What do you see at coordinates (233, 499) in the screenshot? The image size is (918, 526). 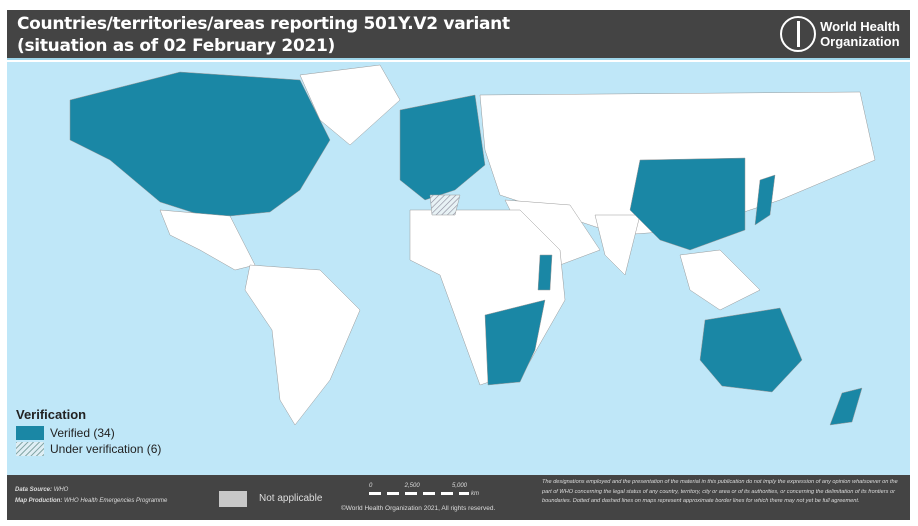 I see `not-applicable-swatch` at bounding box center [233, 499].